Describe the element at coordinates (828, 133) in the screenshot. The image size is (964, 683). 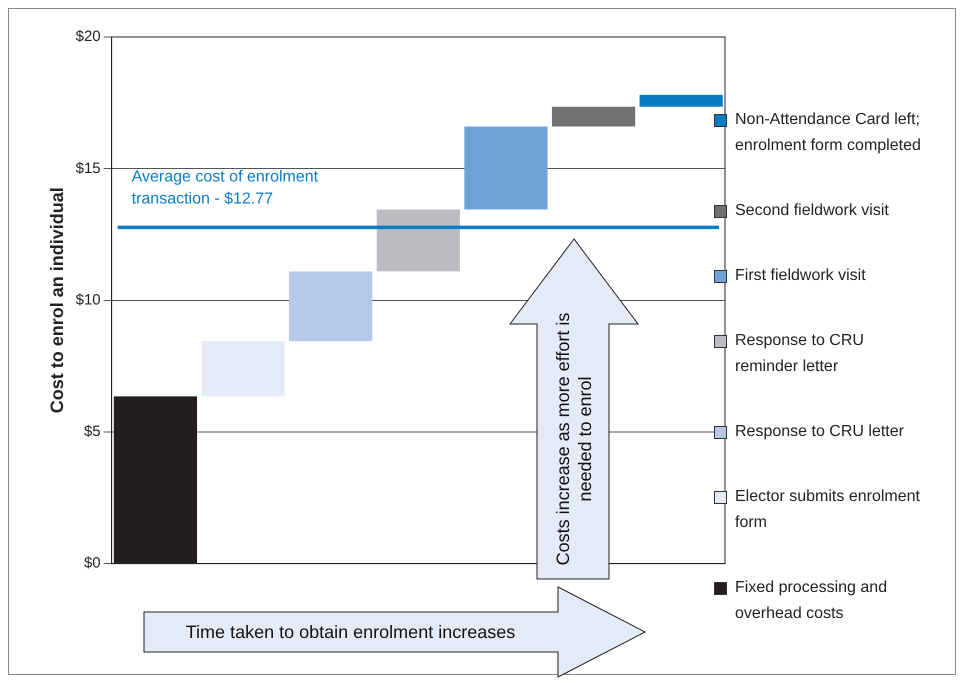
I see `legend-label: Non-Attendance Card left; enrolment form completed` at that location.